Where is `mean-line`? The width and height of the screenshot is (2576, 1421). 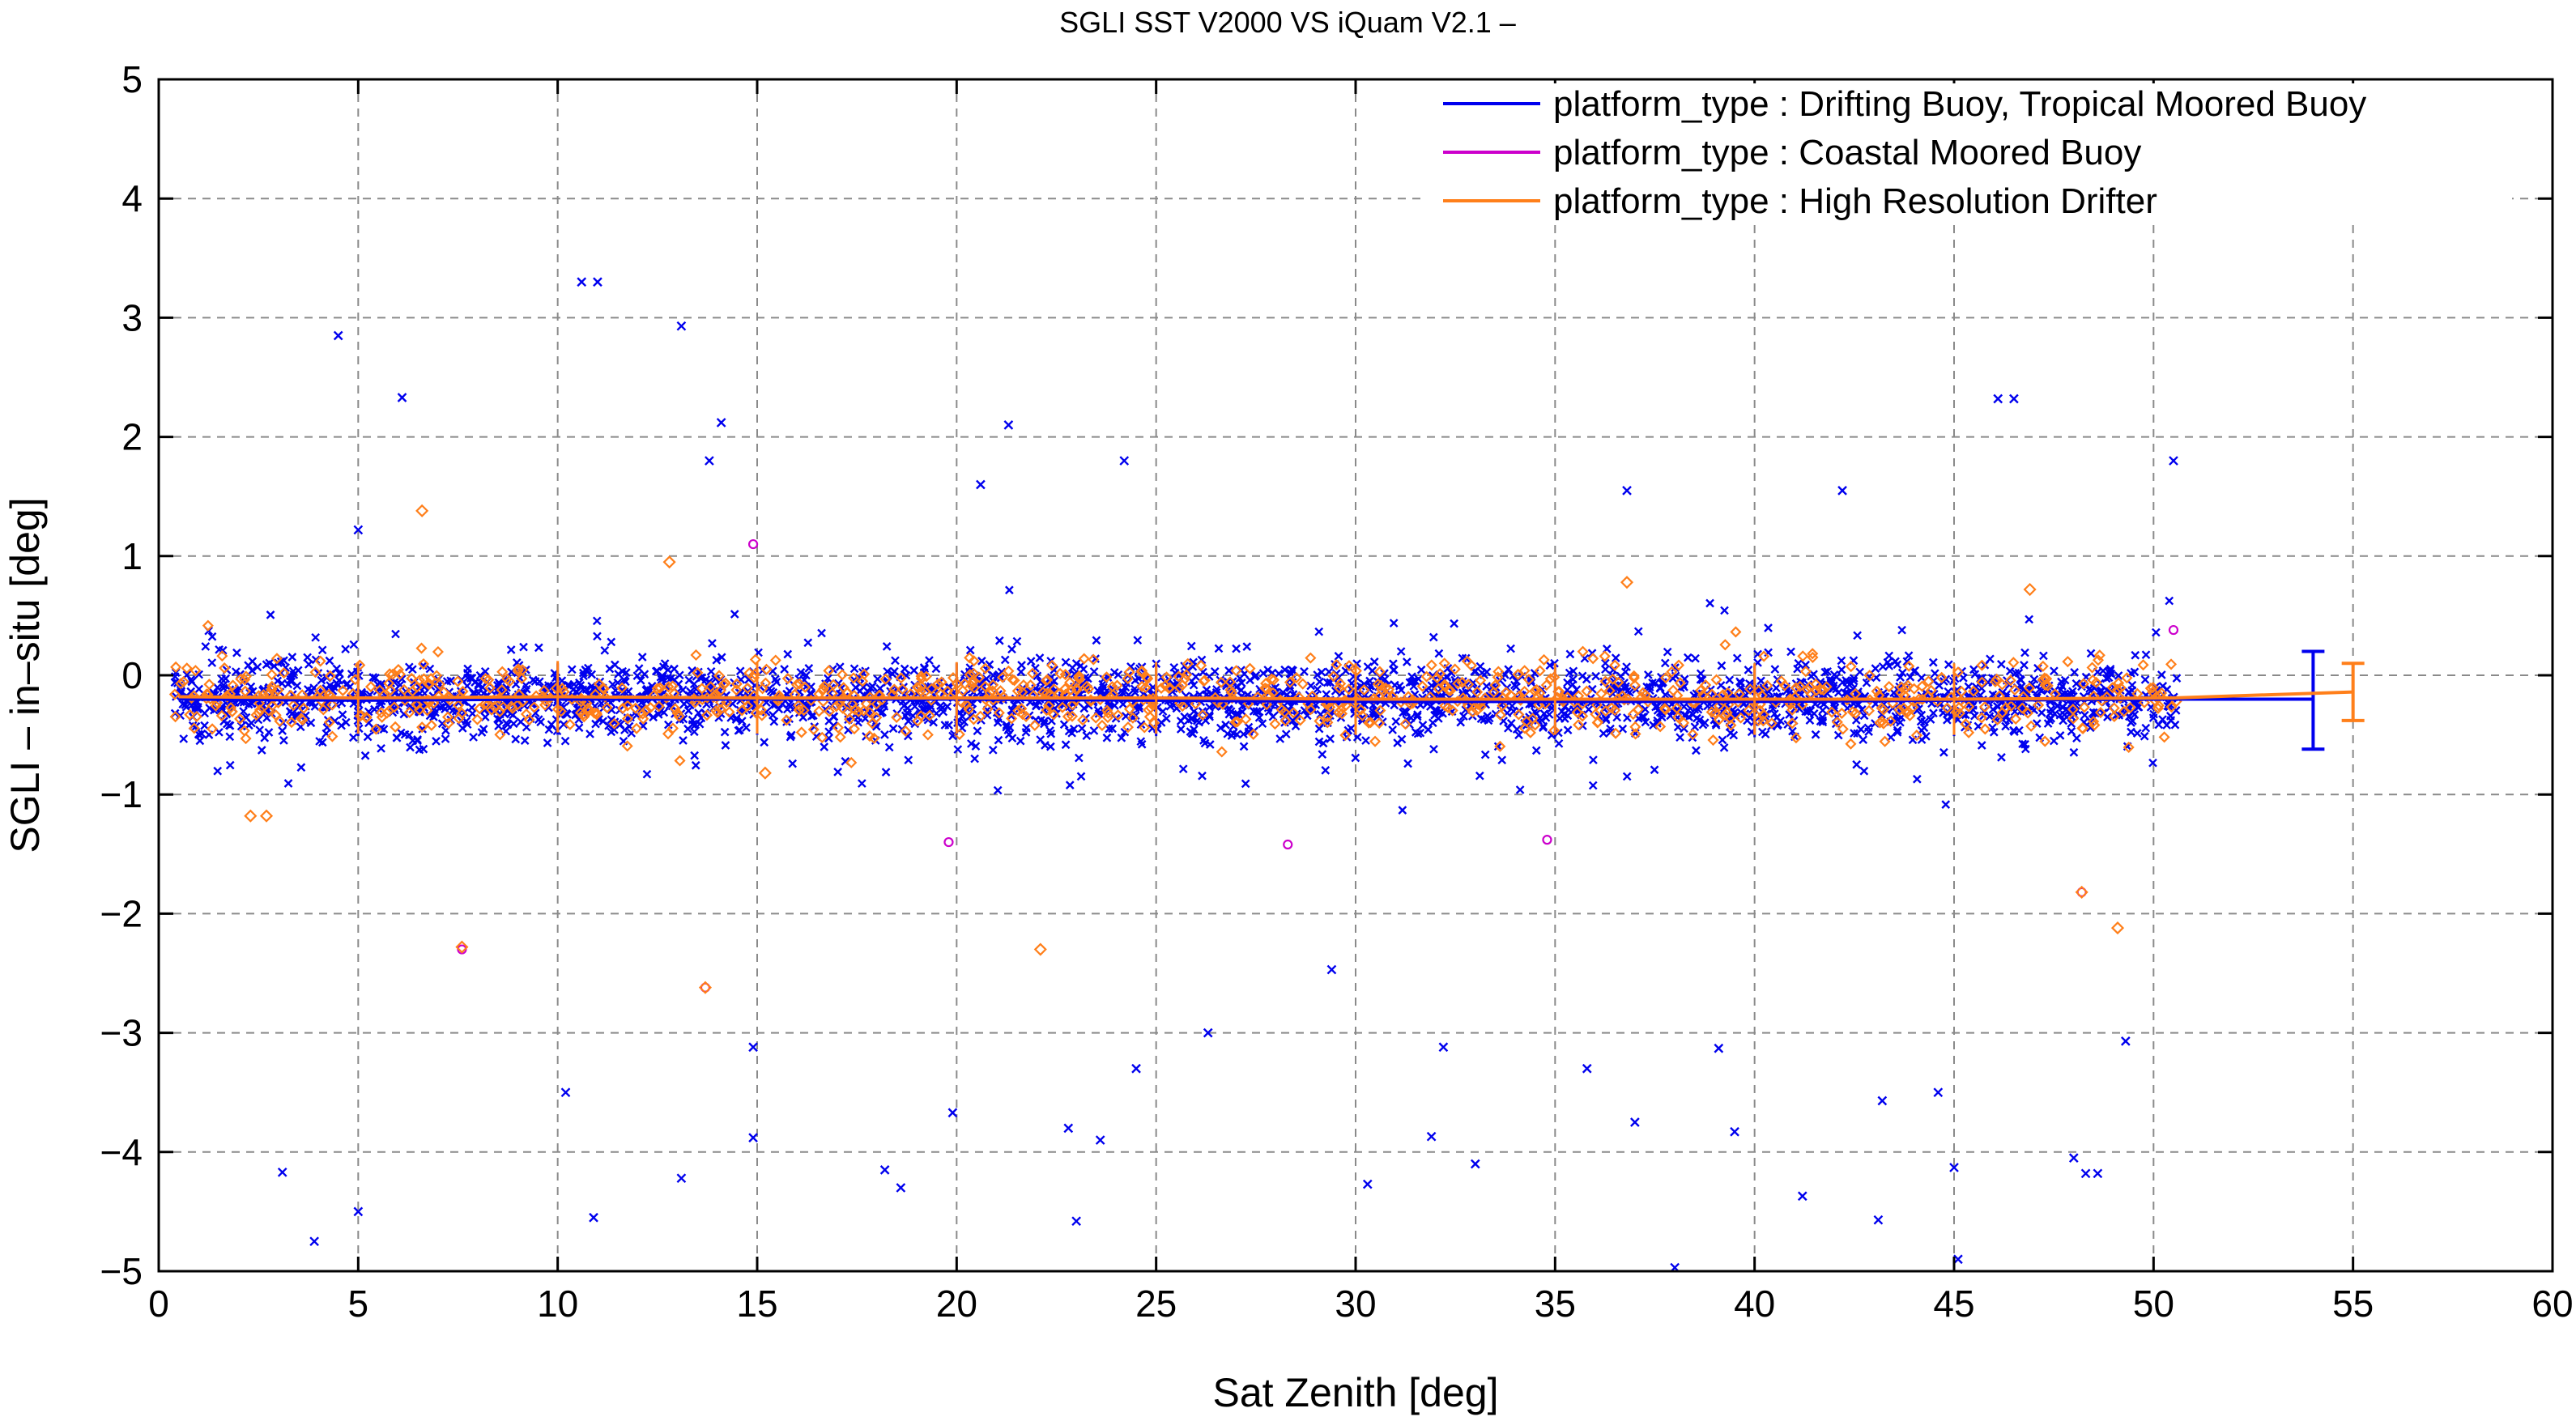 mean-line is located at coordinates (1265, 695).